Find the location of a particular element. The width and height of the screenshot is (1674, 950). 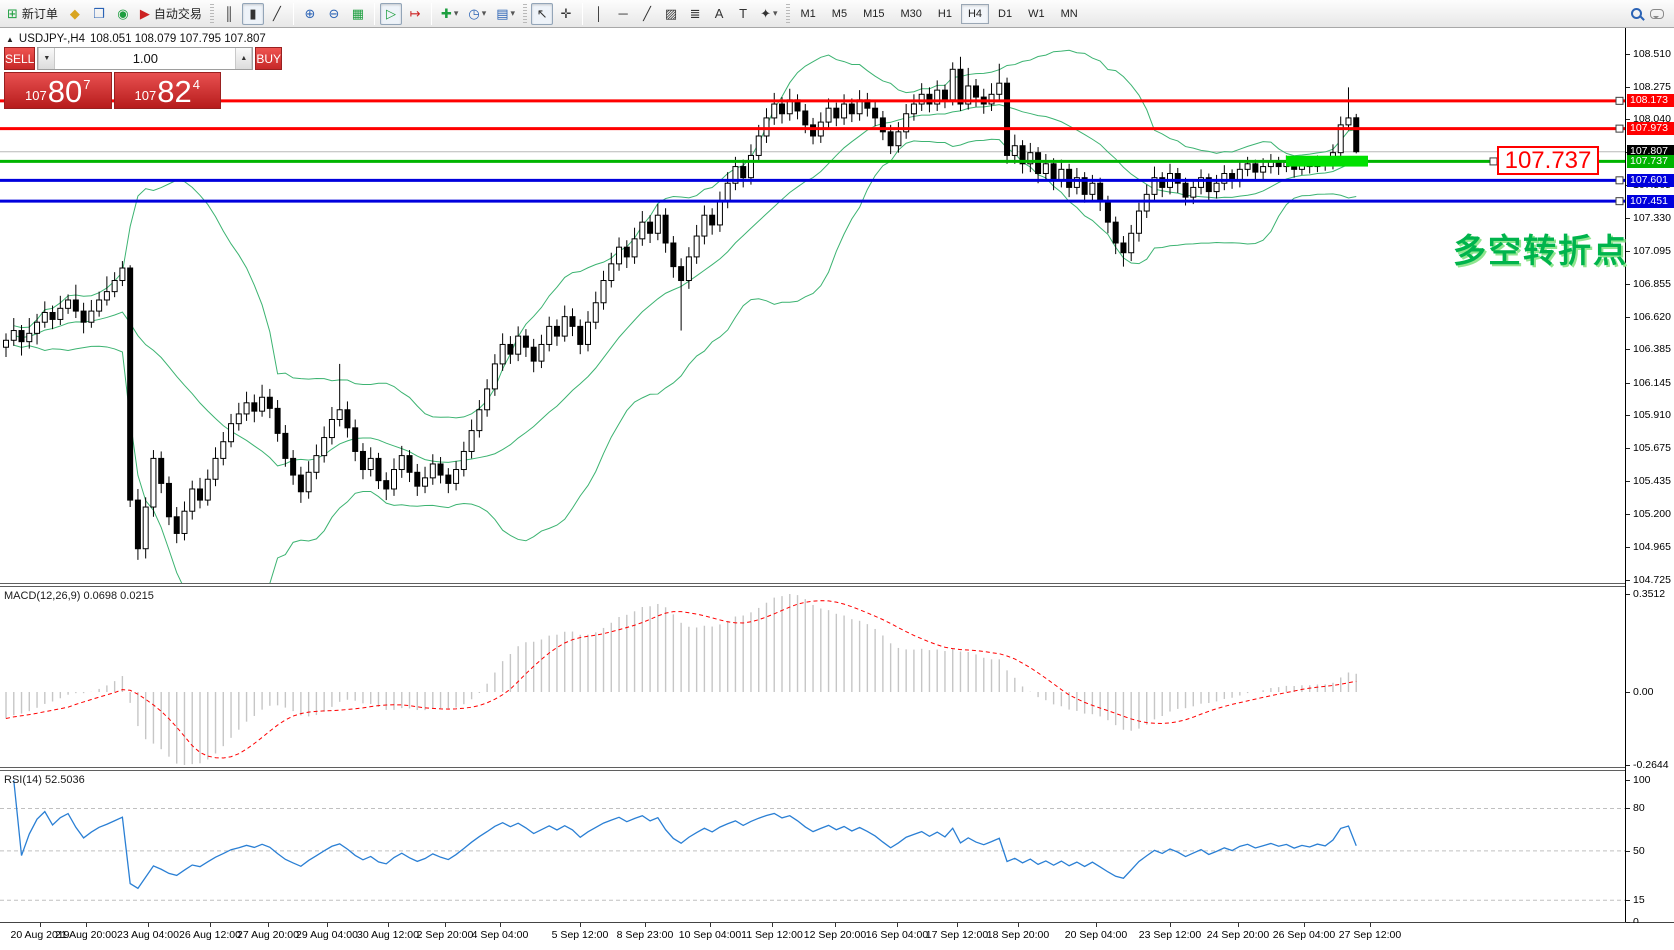

timeframe-m5: M5 is located at coordinates (839, 13).